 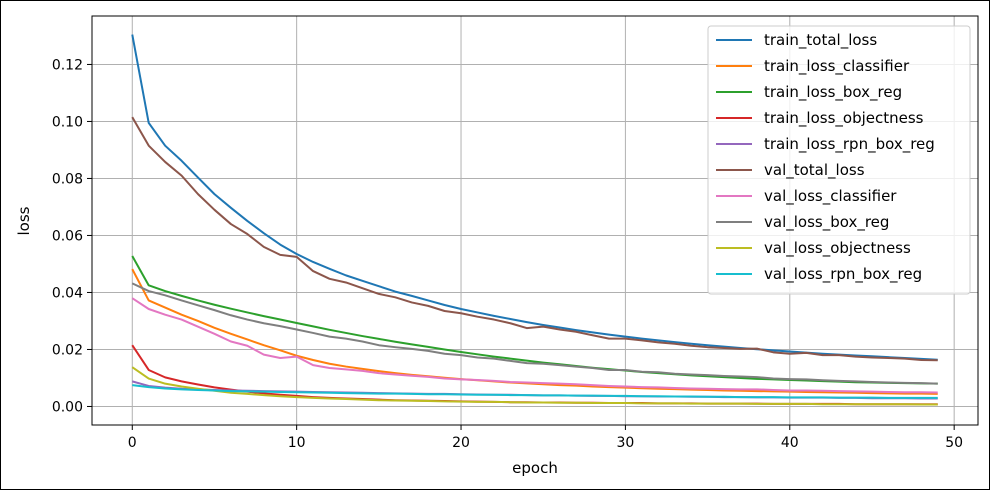 What do you see at coordinates (820, 40) in the screenshot?
I see `legend-entry: train_total_loss` at bounding box center [820, 40].